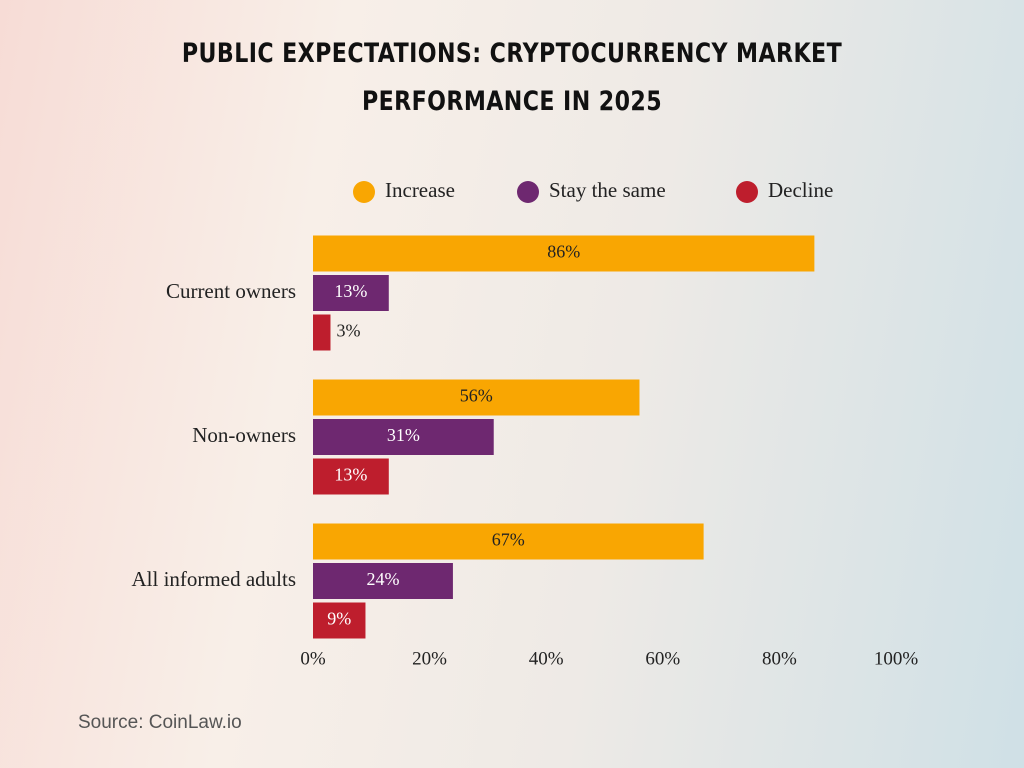 Image resolution: width=1024 pixels, height=768 pixels. What do you see at coordinates (662, 658) in the screenshot?
I see `x-tick-label: 60%` at bounding box center [662, 658].